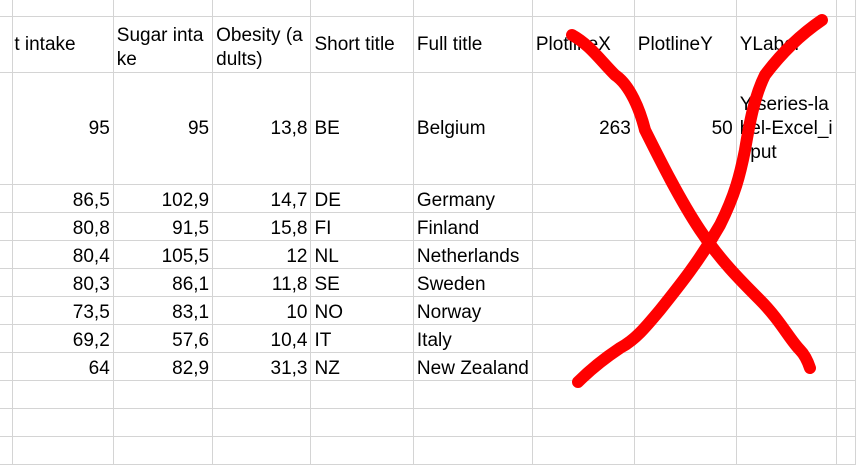  Describe the element at coordinates (472, 366) in the screenshot. I see `cell-full: New Zealand` at that location.